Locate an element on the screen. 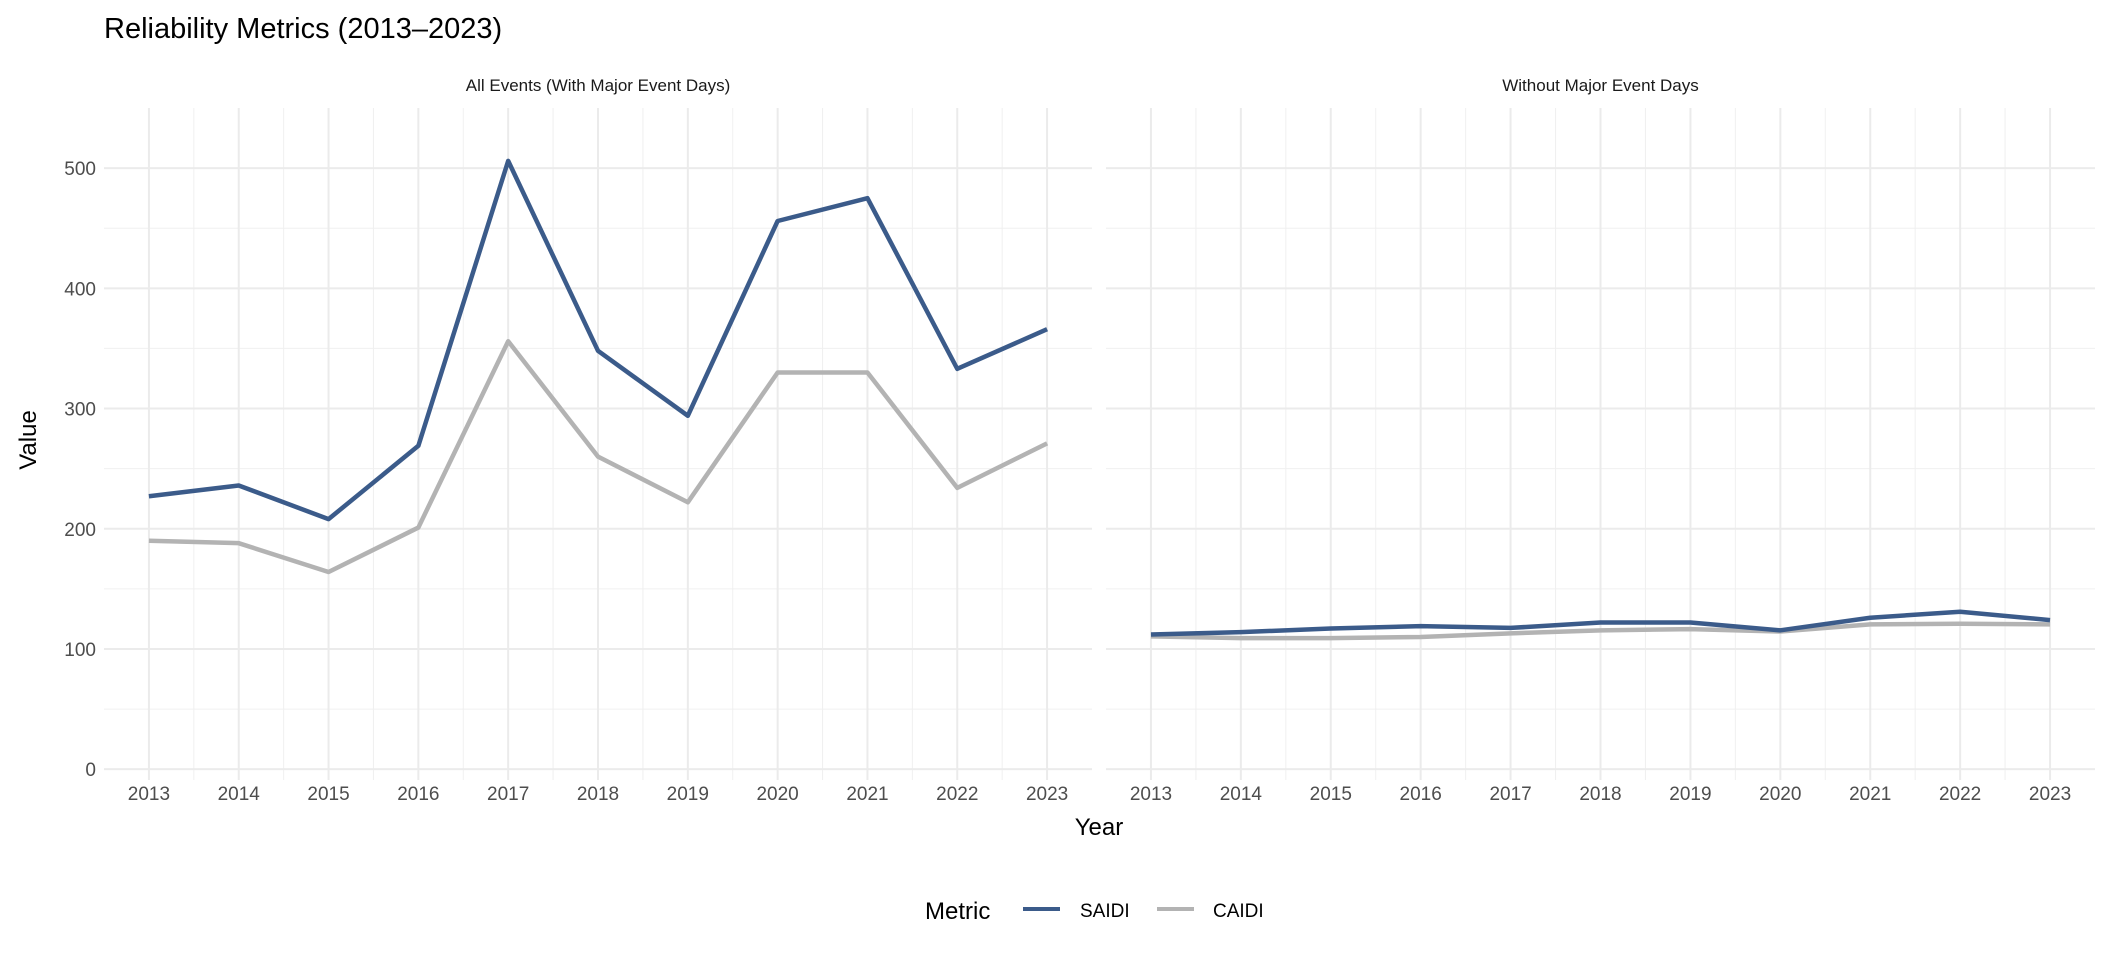 The image size is (2112, 960). chart-title: Reliability Metrics (2013–2023) is located at coordinates (303, 29).